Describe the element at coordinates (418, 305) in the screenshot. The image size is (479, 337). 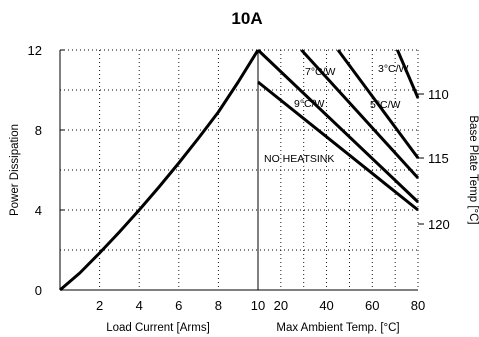
I see `x-tick-label-right: 80` at that location.